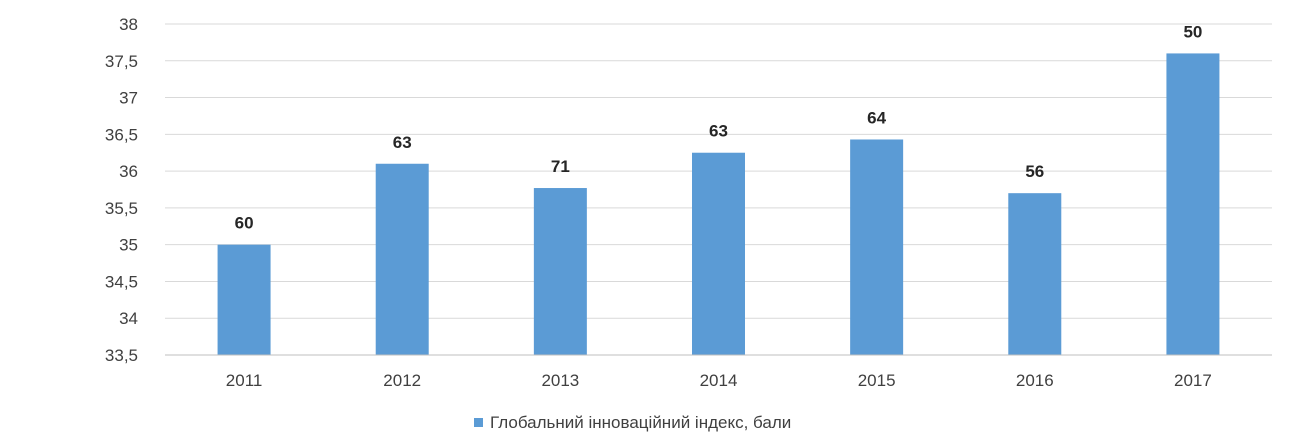  What do you see at coordinates (121, 281) in the screenshot?
I see `y-tick-label: 34,5` at bounding box center [121, 281].